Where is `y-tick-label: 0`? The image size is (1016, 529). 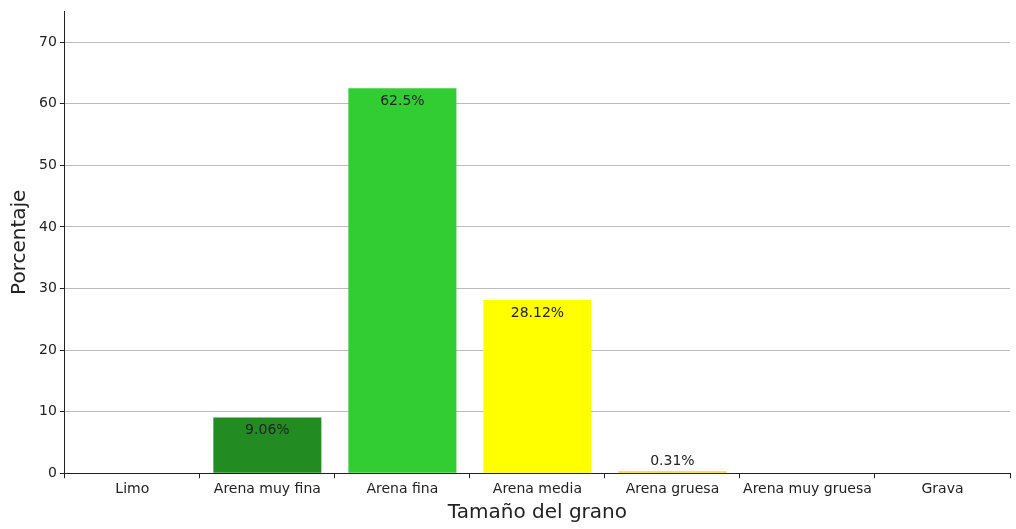
y-tick-label: 0 is located at coordinates (52, 471).